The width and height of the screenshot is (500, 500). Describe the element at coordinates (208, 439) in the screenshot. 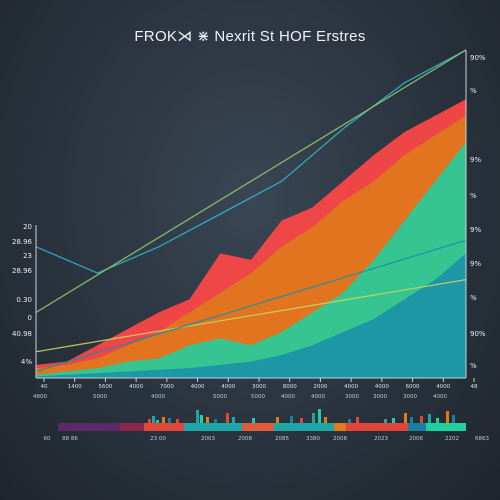

I see `strip-label: 2003` at that location.